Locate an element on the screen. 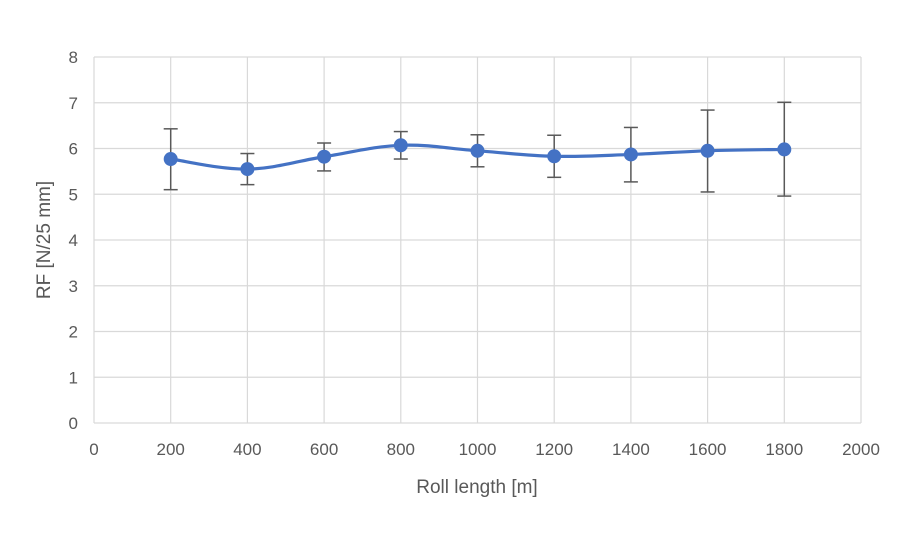 Image resolution: width=900 pixels, height=555 pixels. y-tick-label: 1 is located at coordinates (73, 377).